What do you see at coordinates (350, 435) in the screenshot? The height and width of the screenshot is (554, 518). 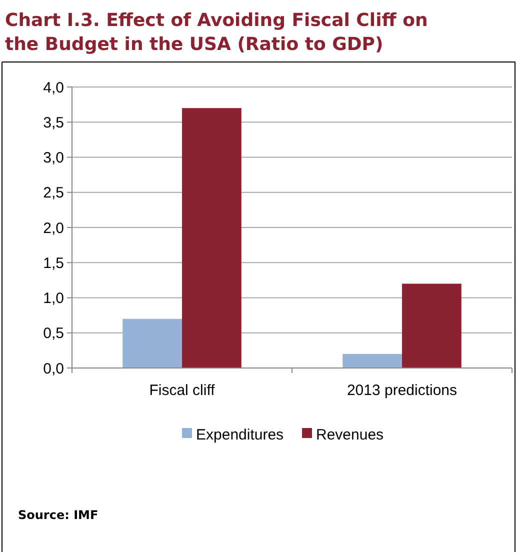 I see `legend-label: Revenues` at bounding box center [350, 435].